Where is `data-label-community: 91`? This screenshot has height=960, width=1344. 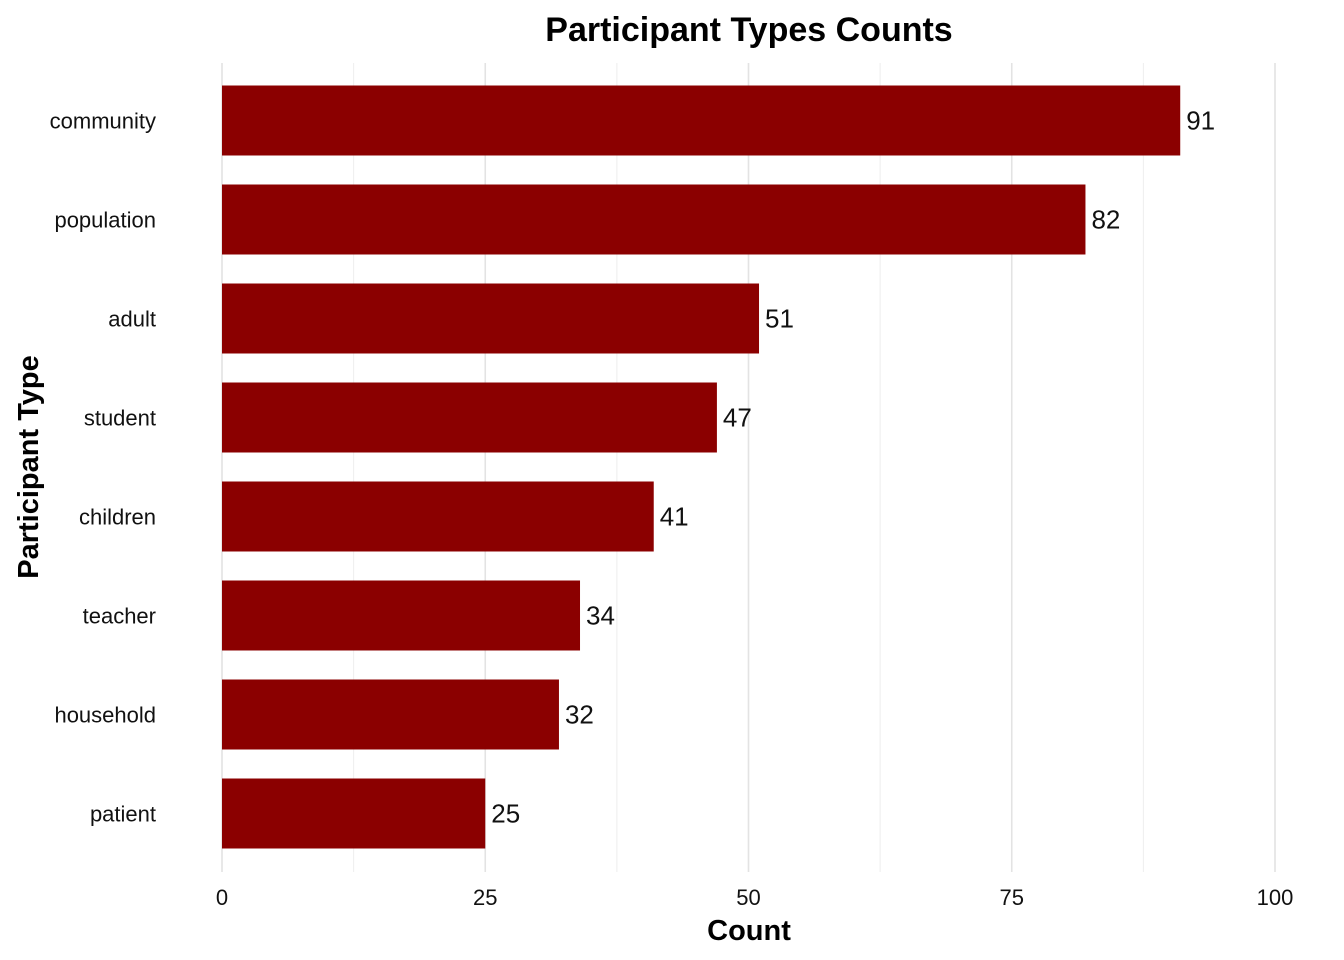 data-label-community: 91 is located at coordinates (1200, 121).